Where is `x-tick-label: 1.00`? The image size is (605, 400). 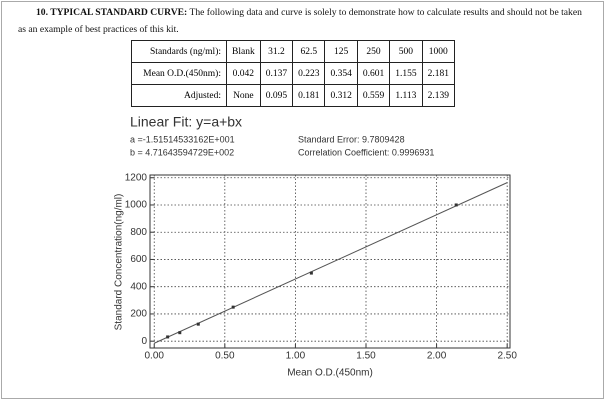
x-tick-label: 1.00 is located at coordinates (296, 356).